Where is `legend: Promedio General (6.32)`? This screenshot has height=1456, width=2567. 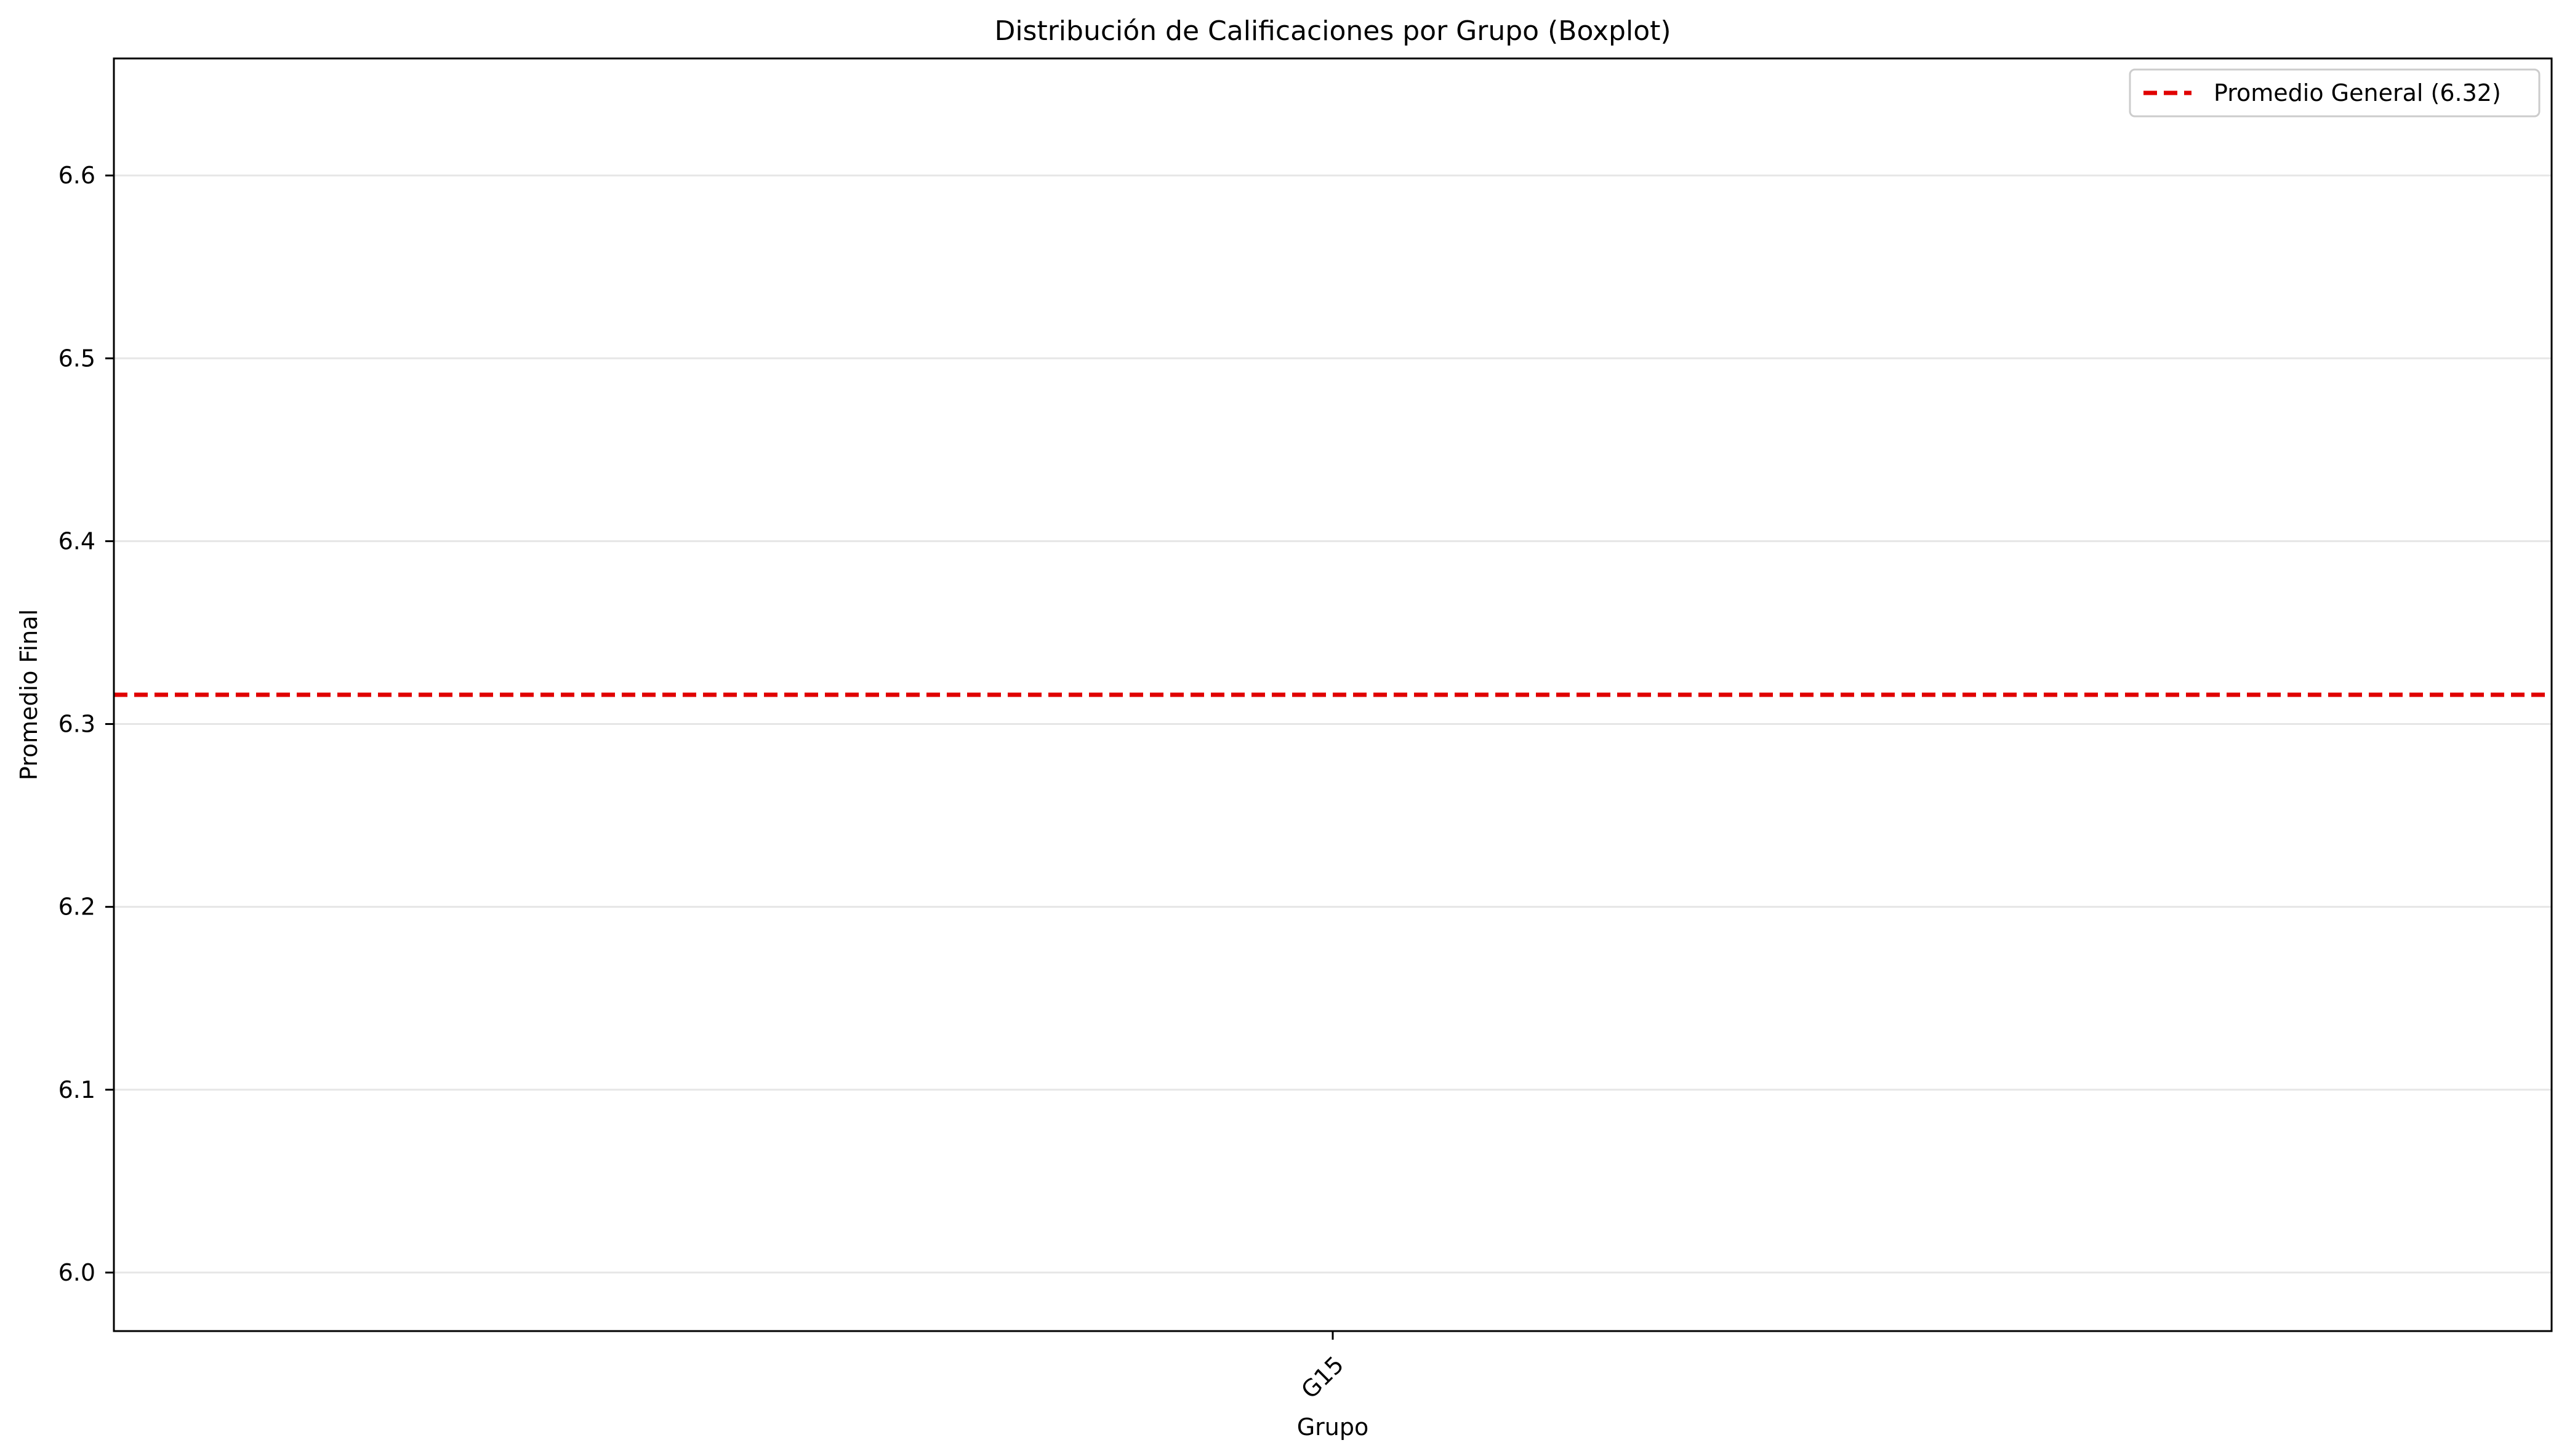
legend: Promedio General (6.32) is located at coordinates (2335, 93).